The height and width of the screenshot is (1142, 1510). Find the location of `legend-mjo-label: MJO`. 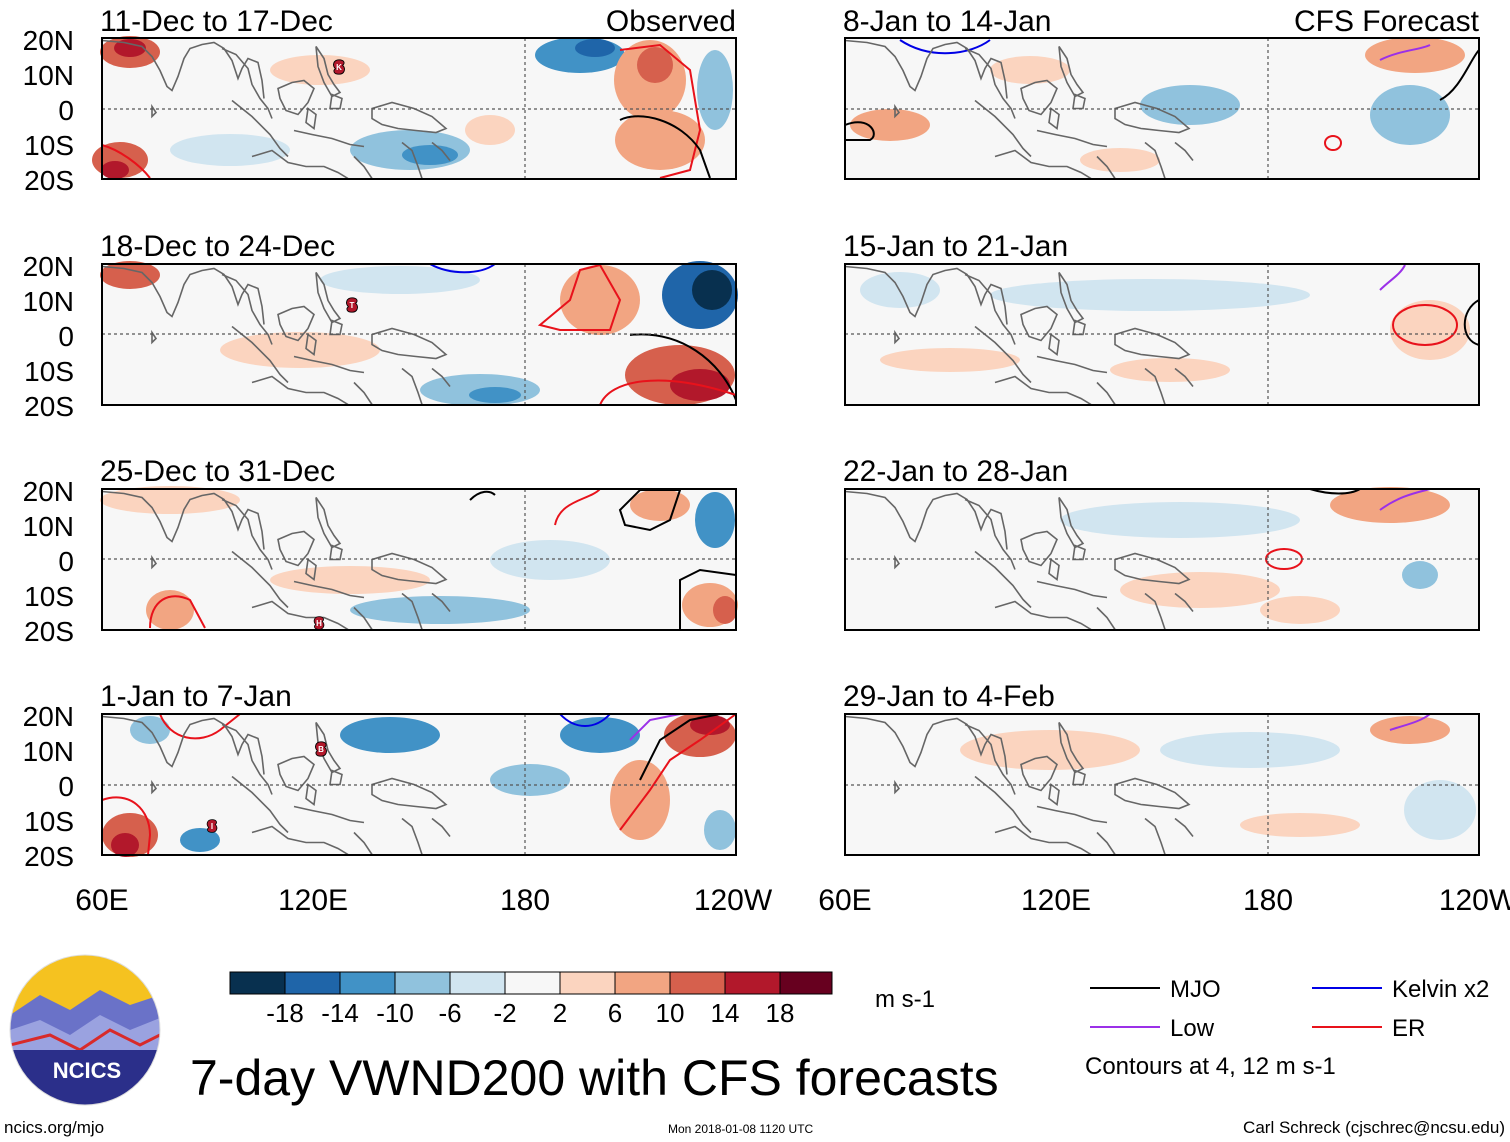

legend-mjo-label: MJO is located at coordinates (1195, 989).